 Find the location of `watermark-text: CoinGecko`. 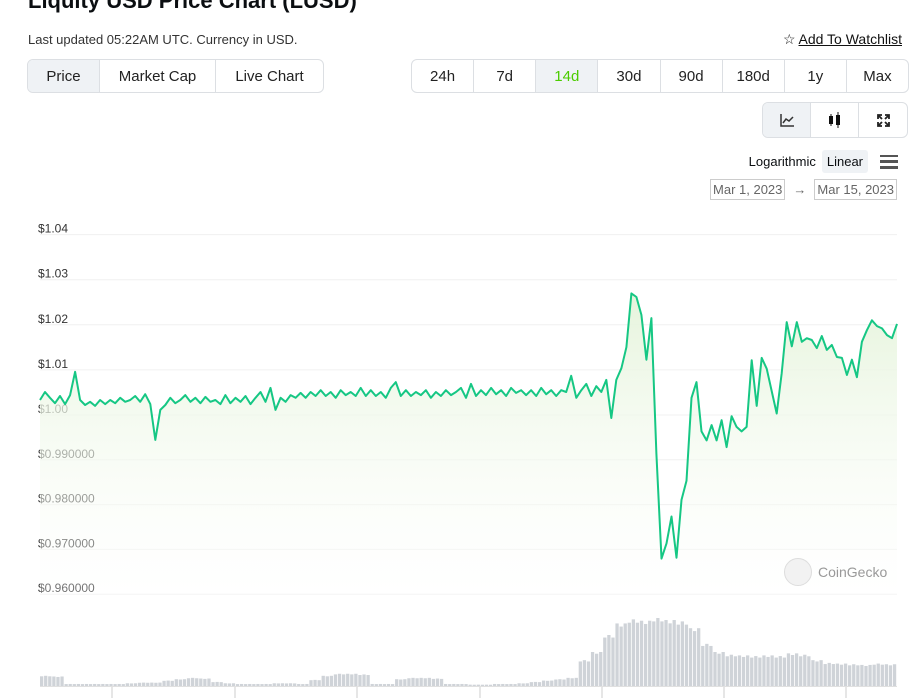

watermark-text: CoinGecko is located at coordinates (853, 572).